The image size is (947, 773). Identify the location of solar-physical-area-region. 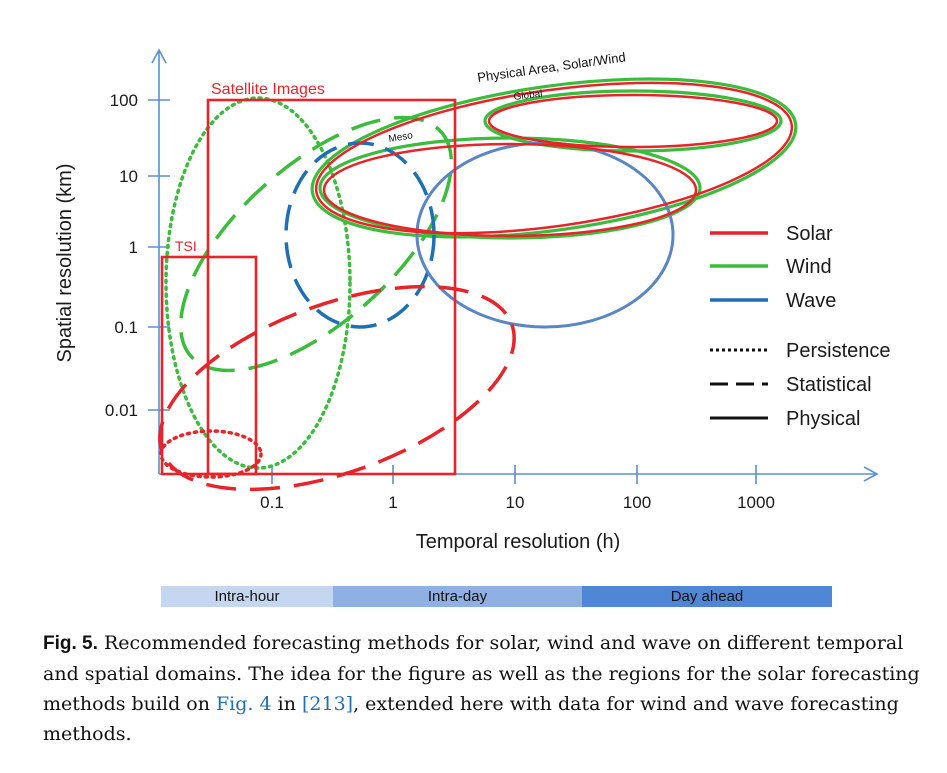
(554, 158).